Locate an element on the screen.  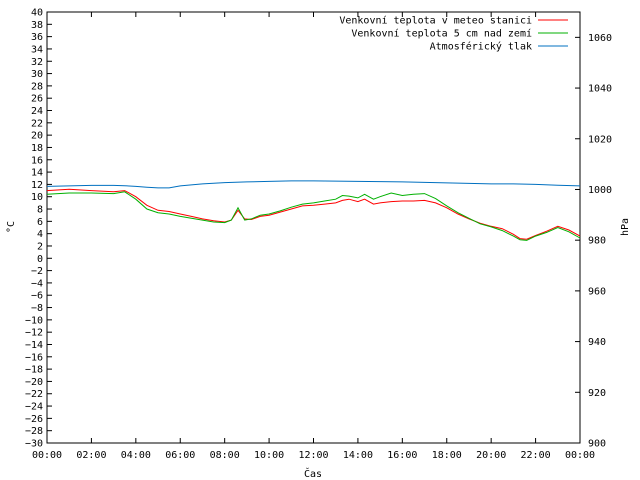
y-tick-label: 34 is located at coordinates (37, 49).